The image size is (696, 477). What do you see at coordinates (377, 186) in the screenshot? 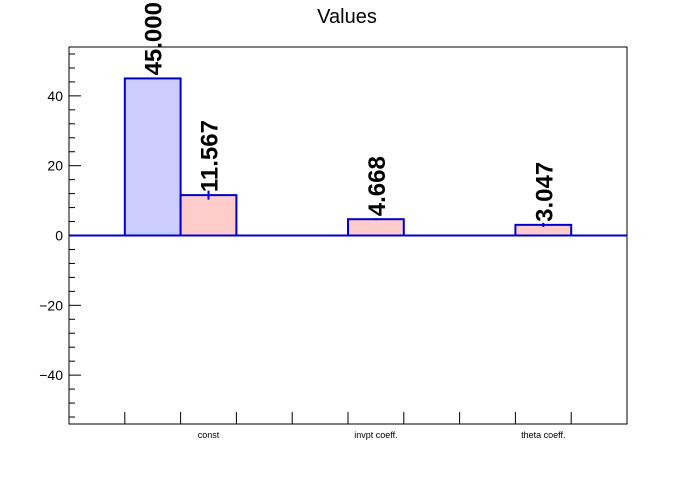
I see `data-label: 4.668` at bounding box center [377, 186].